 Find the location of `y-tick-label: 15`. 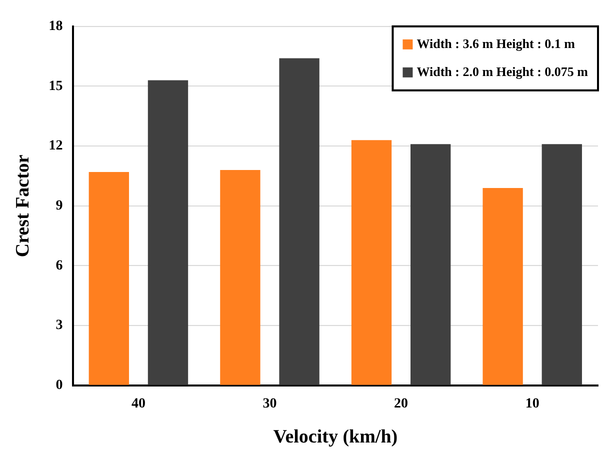

y-tick-label: 15 is located at coordinates (55, 86).